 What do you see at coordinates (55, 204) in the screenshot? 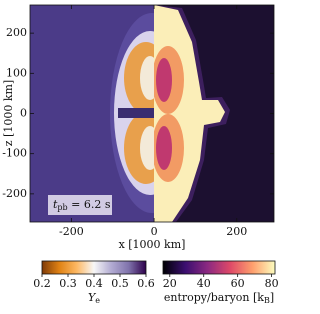
I see `annotation-symbol: t` at bounding box center [55, 204].